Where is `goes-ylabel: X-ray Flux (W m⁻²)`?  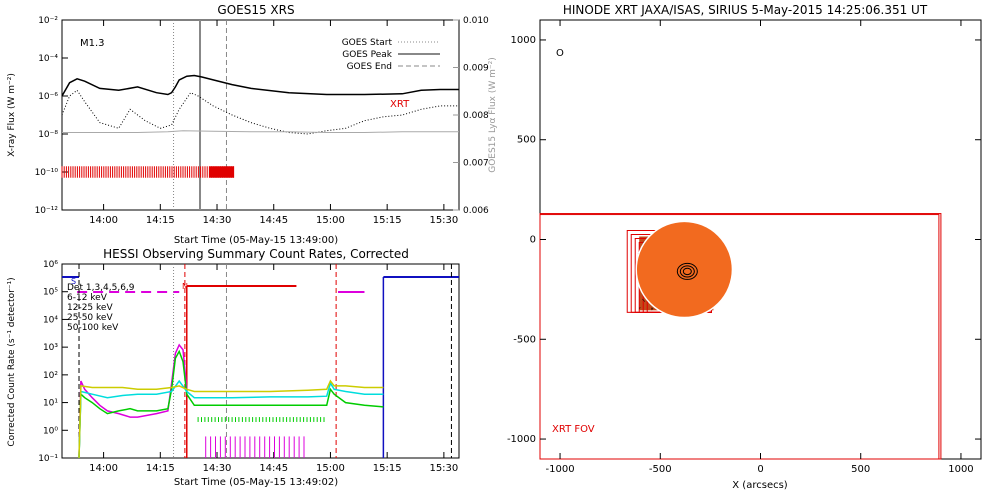 goes-ylabel: X-ray Flux (W m⁻²) is located at coordinates (12, 115).